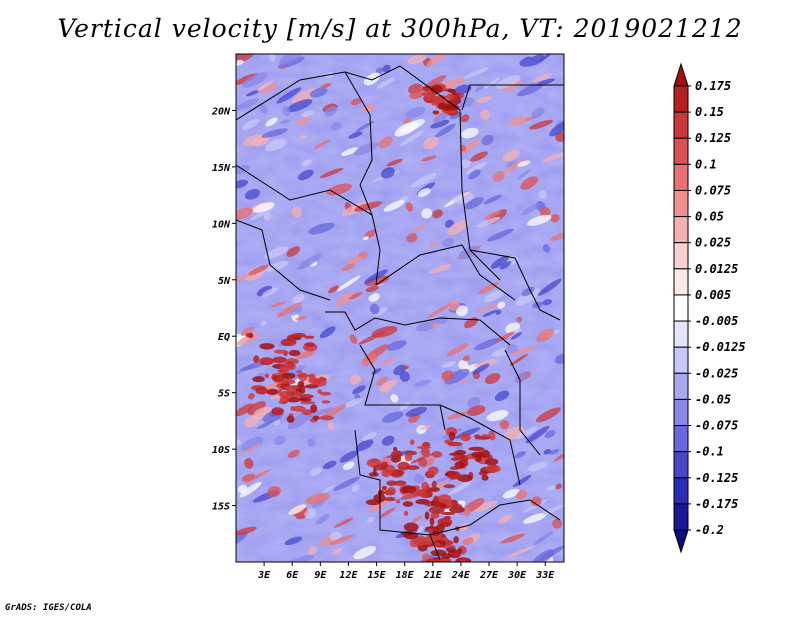  What do you see at coordinates (706, 164) in the screenshot?
I see `colorbar-label: 0.1` at bounding box center [706, 164].